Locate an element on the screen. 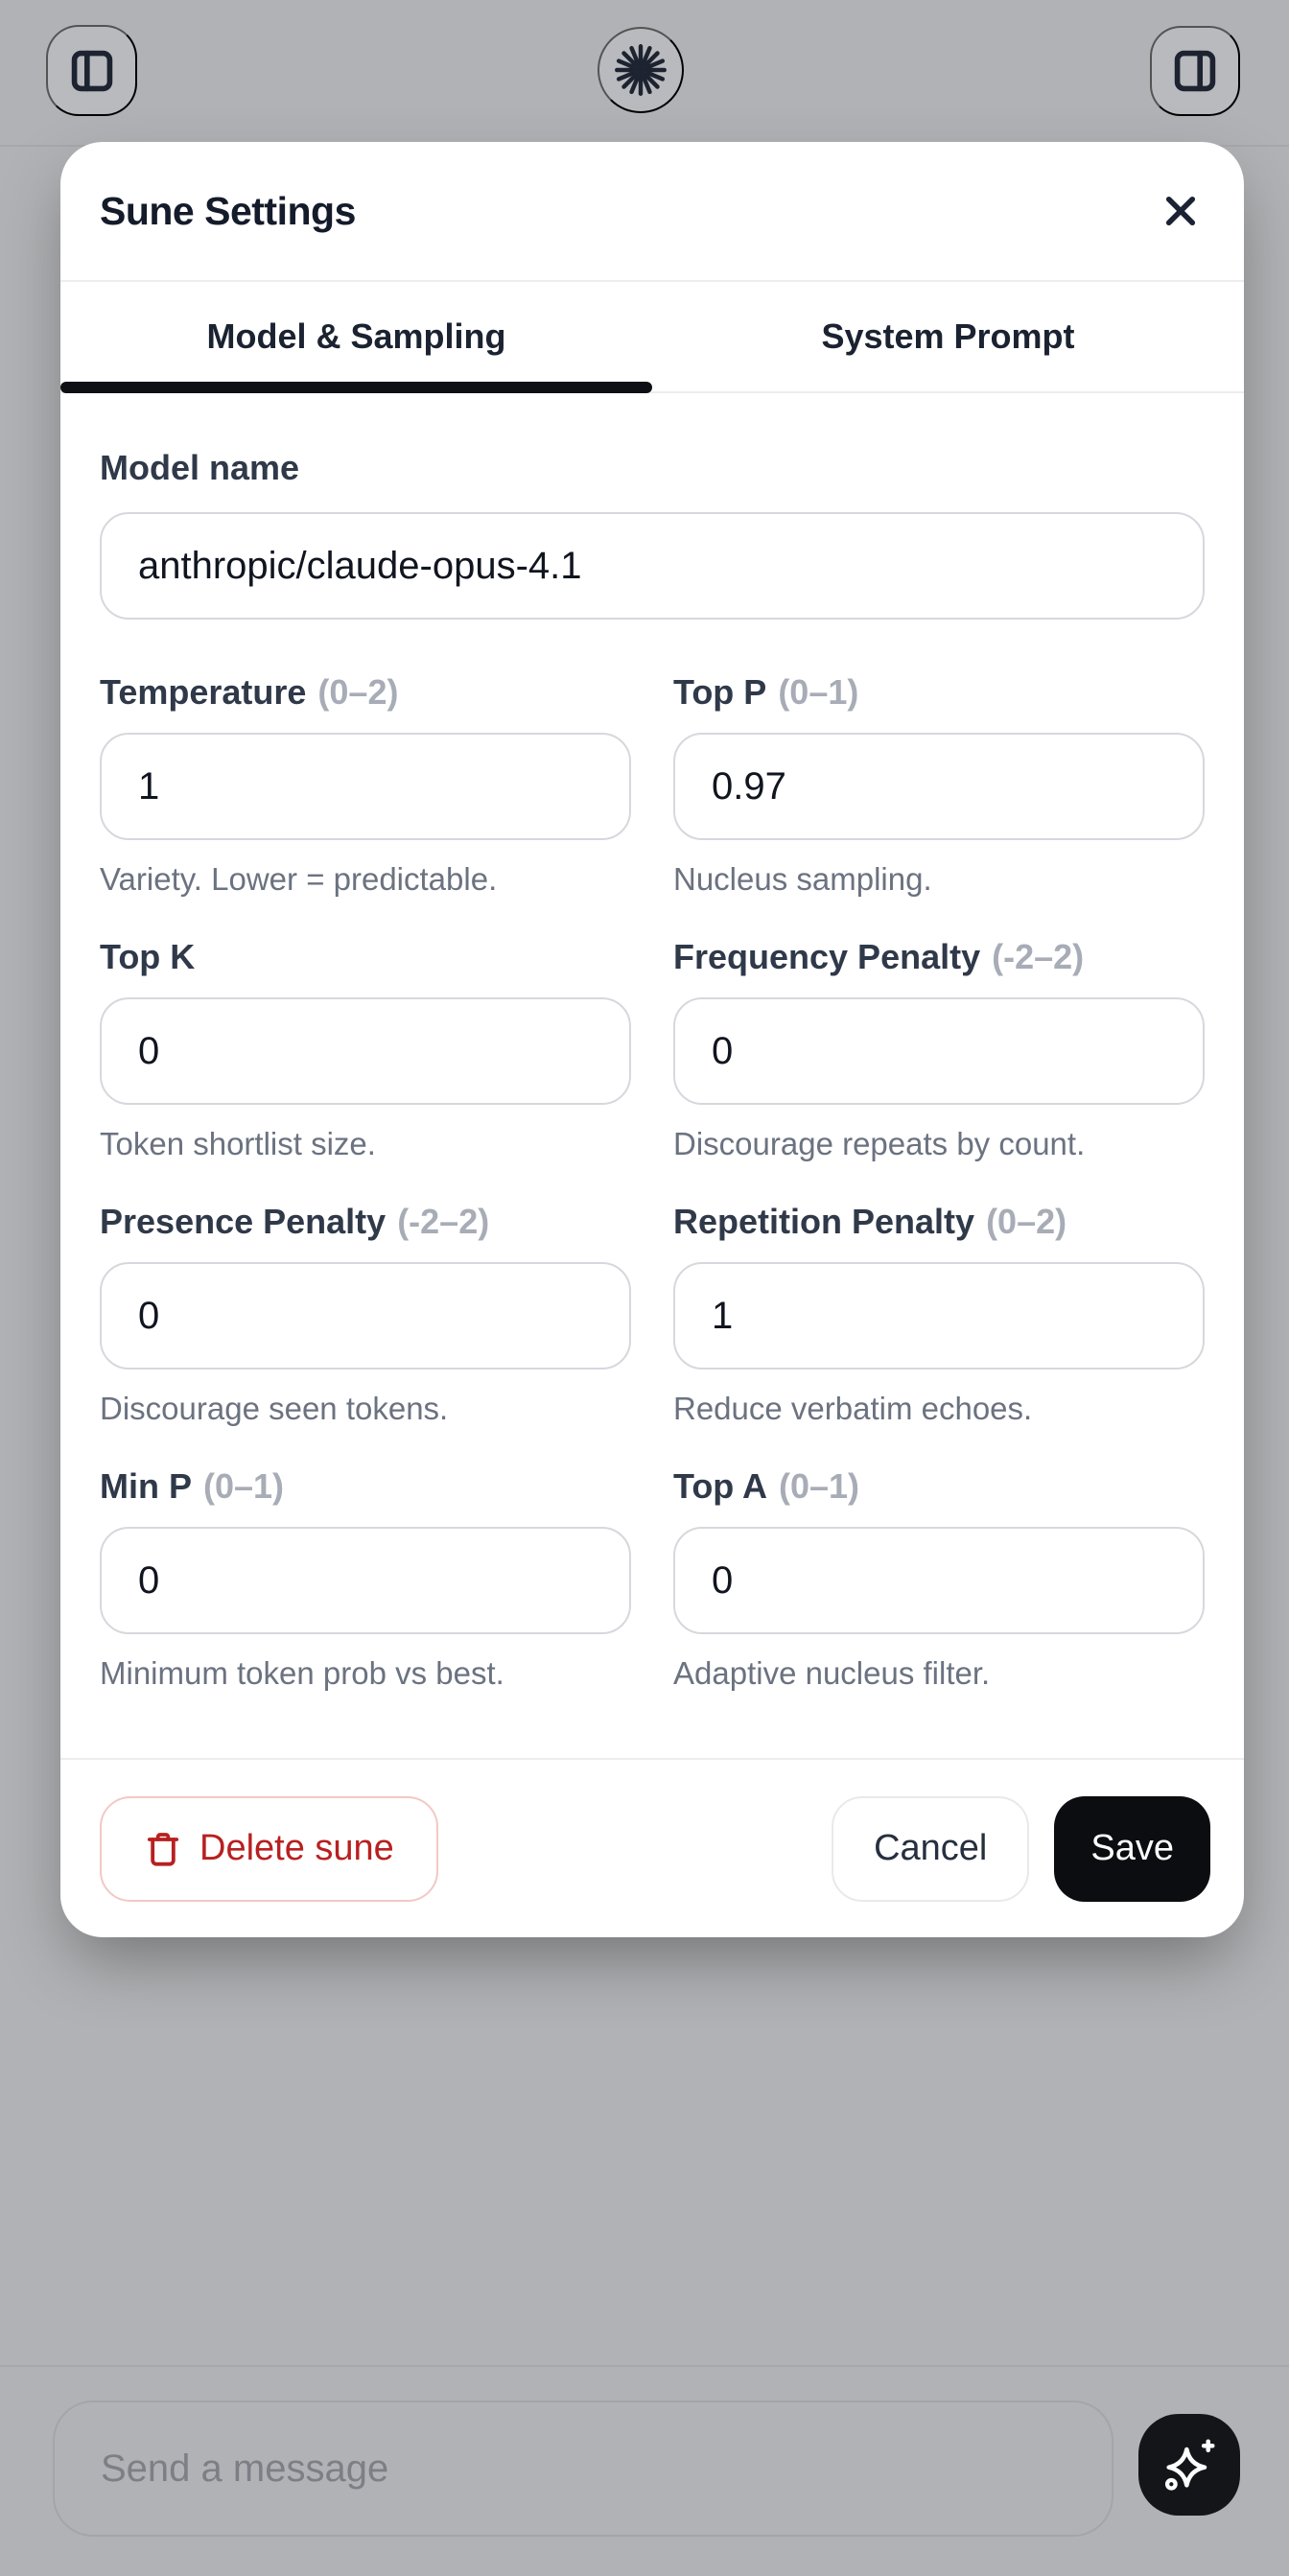  app-logo-button is located at coordinates (641, 70).